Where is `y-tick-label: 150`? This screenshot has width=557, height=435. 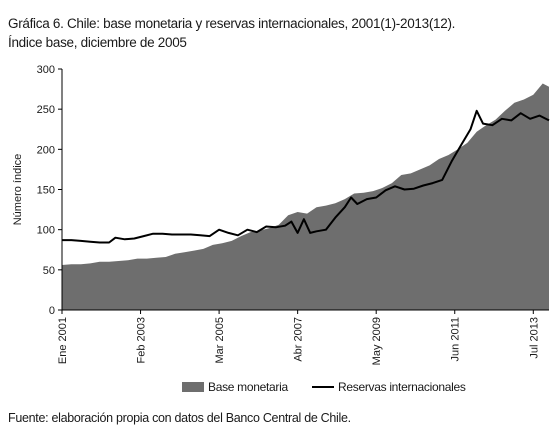
y-tick-label: 150 is located at coordinates (46, 191).